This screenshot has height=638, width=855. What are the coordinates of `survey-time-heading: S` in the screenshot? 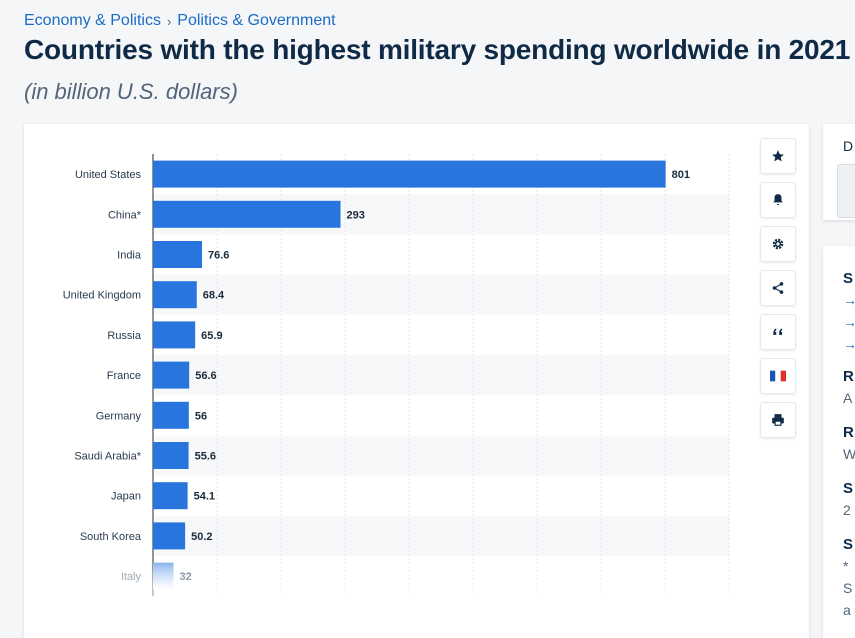 It's located at (848, 488).